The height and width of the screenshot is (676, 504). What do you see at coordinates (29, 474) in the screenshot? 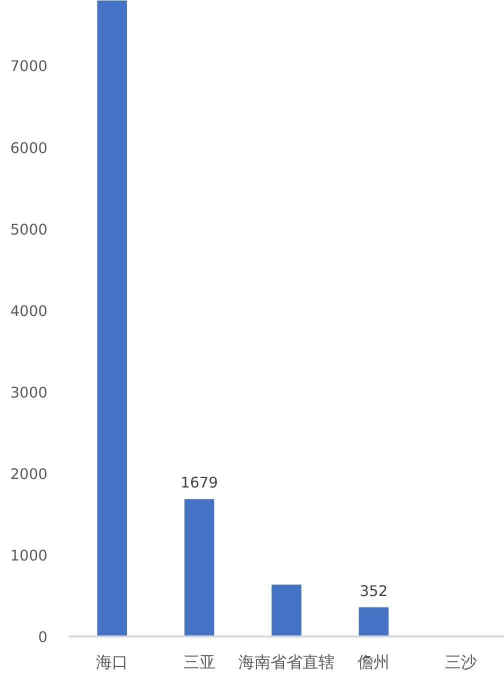
I see `y-tick-label: 2000` at bounding box center [29, 474].